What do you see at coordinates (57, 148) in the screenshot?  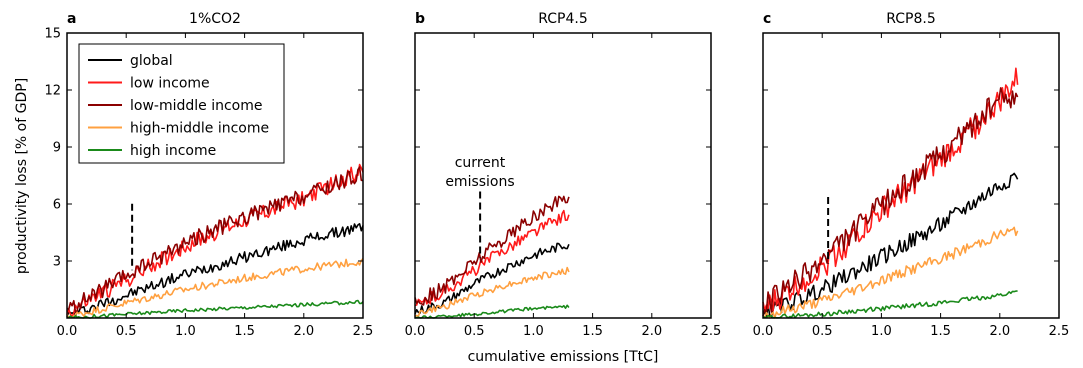 I see `y-tick-label: 9` at bounding box center [57, 148].